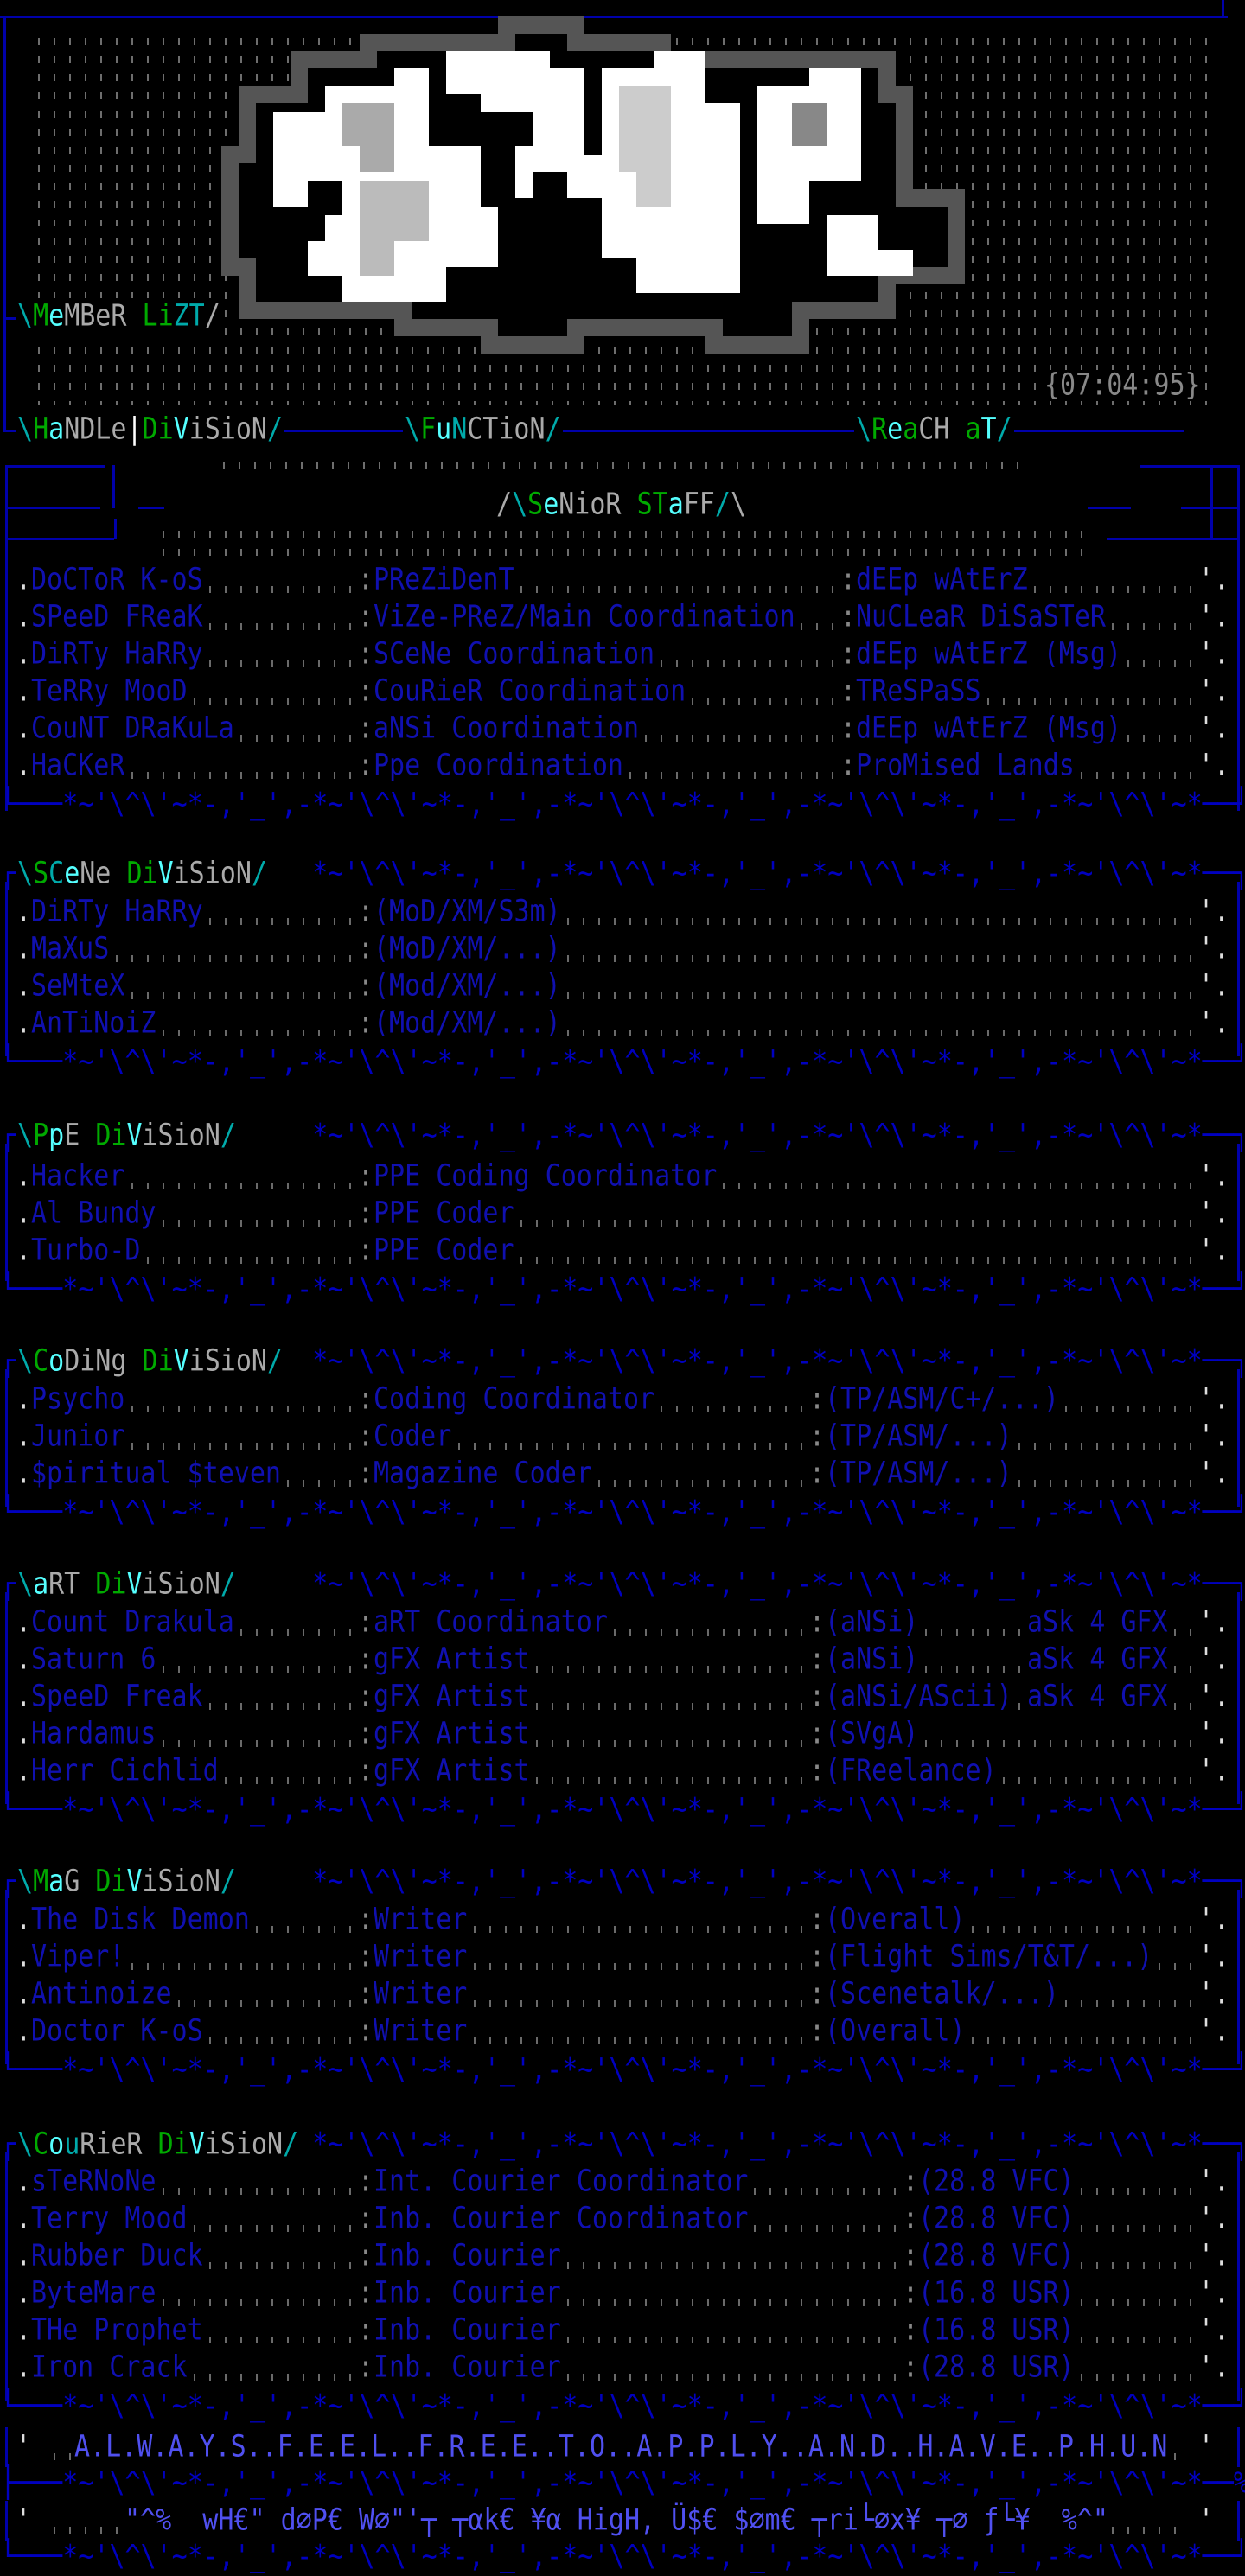 Image resolution: width=1245 pixels, height=2576 pixels. Describe the element at coordinates (446, 1213) in the screenshot. I see `member-function: PPE Coder` at that location.